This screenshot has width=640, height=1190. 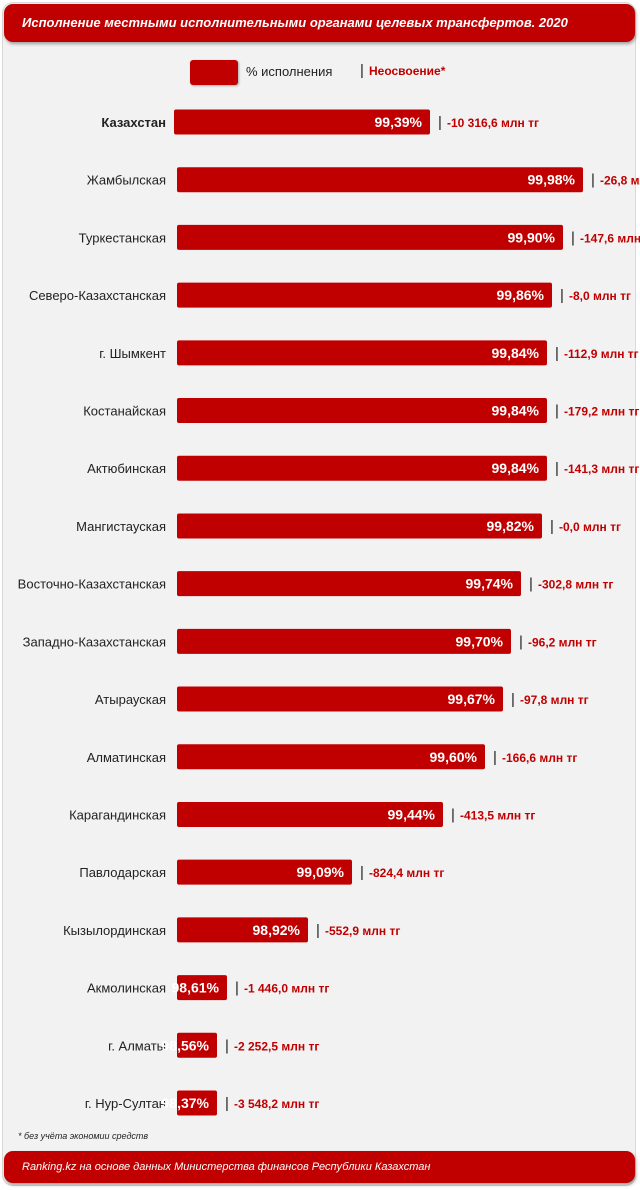 What do you see at coordinates (601, 354) in the screenshot?
I see `unspent-label: -112,9 млн тг` at bounding box center [601, 354].